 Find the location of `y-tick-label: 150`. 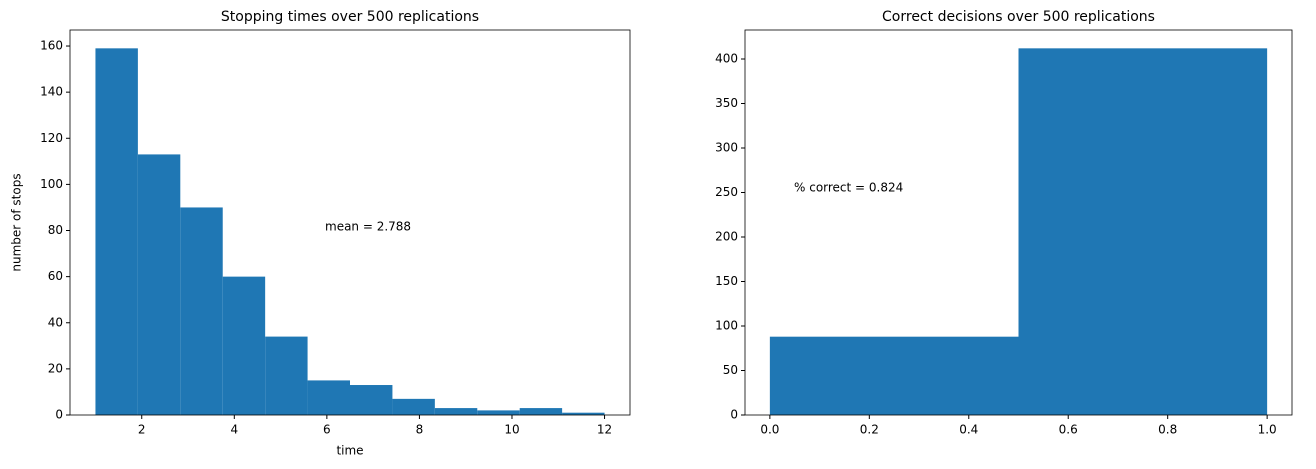

y-tick-label: 150 is located at coordinates (726, 281).